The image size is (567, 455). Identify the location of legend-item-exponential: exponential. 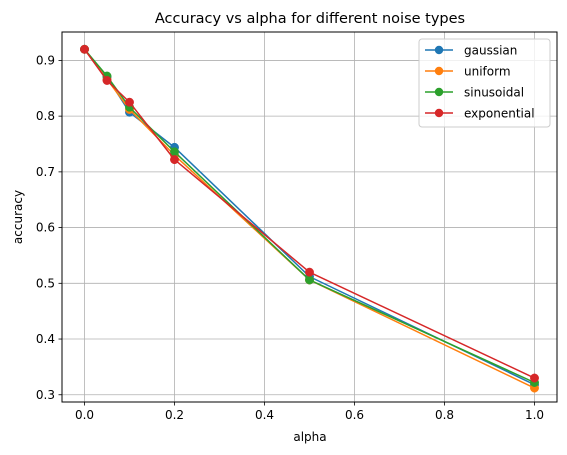
(480, 114).